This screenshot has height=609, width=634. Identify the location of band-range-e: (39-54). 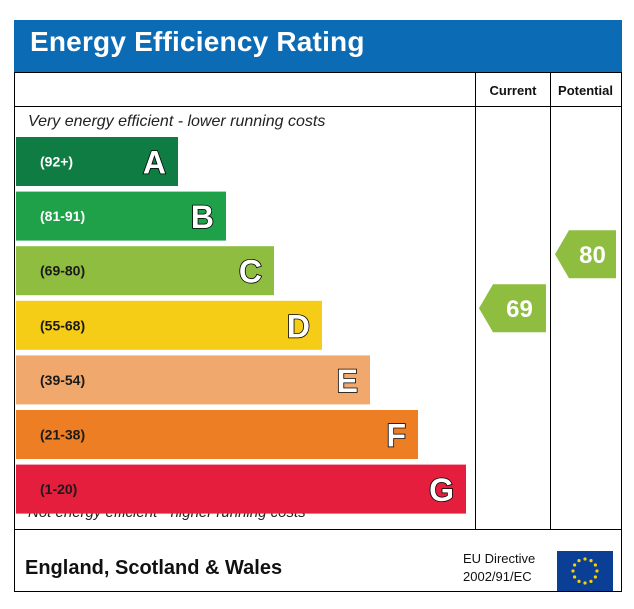
(62, 380).